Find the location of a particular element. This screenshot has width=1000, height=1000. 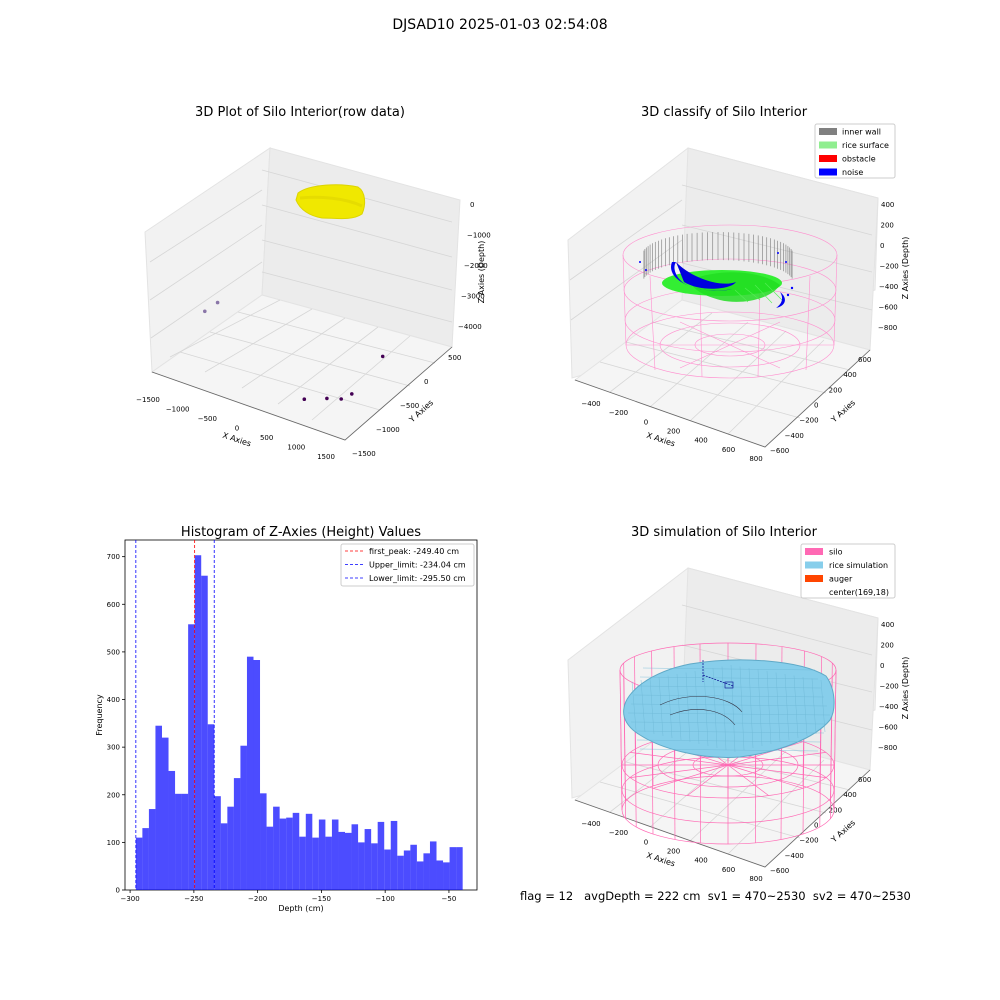

classify-y-tick: −200 is located at coordinates (808, 421).